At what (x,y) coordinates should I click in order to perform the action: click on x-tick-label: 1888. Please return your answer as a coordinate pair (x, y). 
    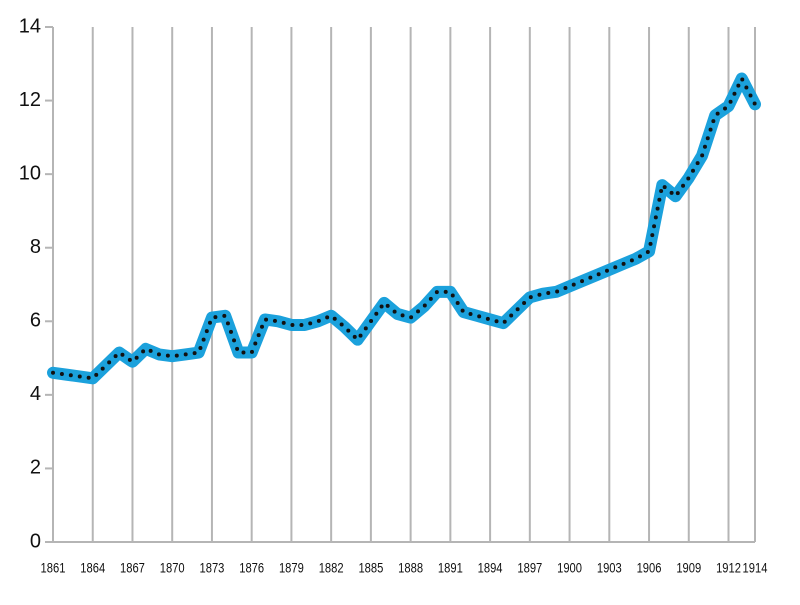
    Looking at the image, I should click on (410, 568).